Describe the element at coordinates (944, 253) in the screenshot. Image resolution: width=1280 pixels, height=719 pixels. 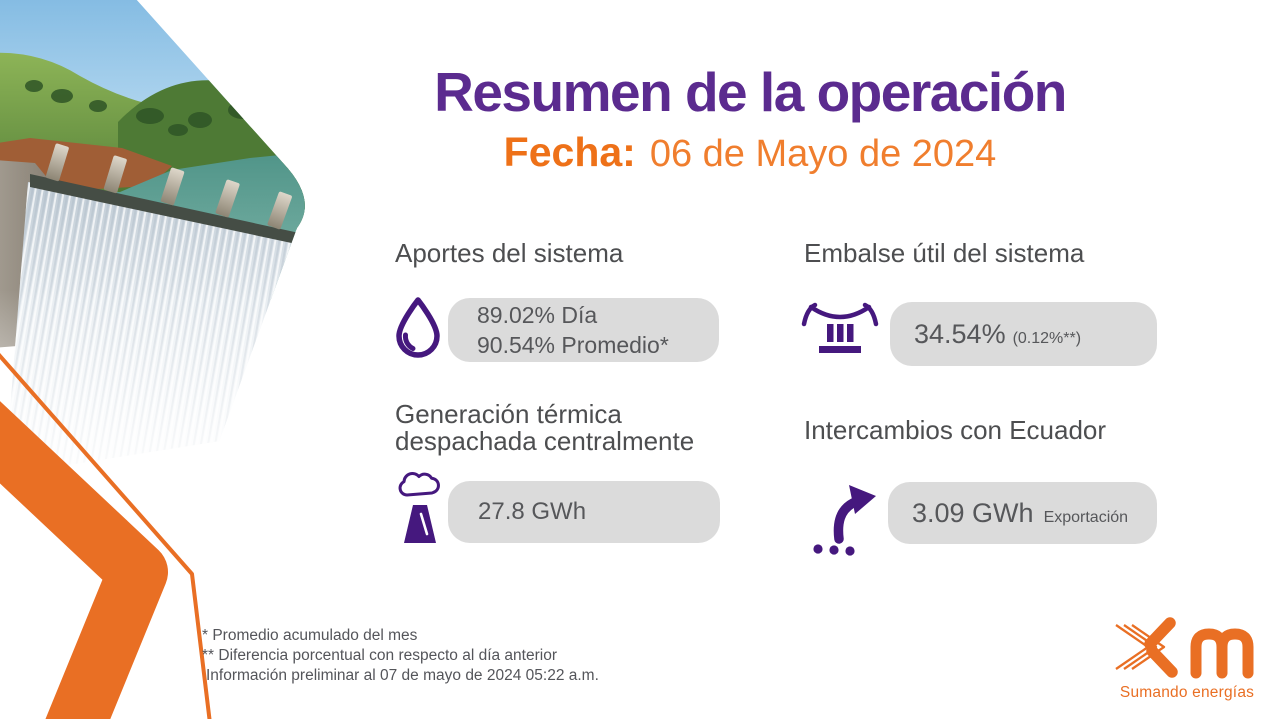
I see `embalse-title: Embalse útil del sistema` at that location.